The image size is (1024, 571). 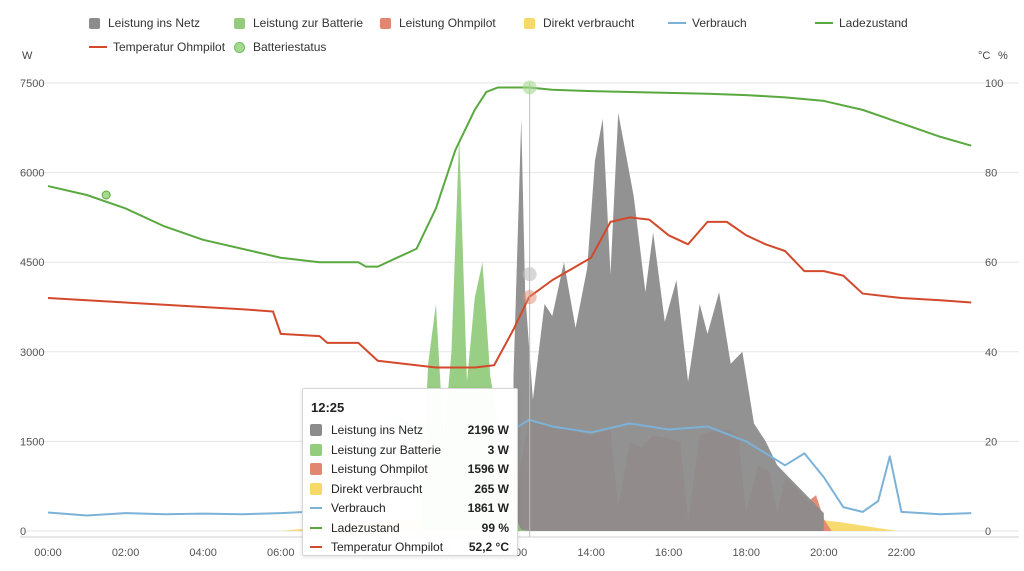 I want to click on right-tick-label: 0, so click(x=988, y=532).